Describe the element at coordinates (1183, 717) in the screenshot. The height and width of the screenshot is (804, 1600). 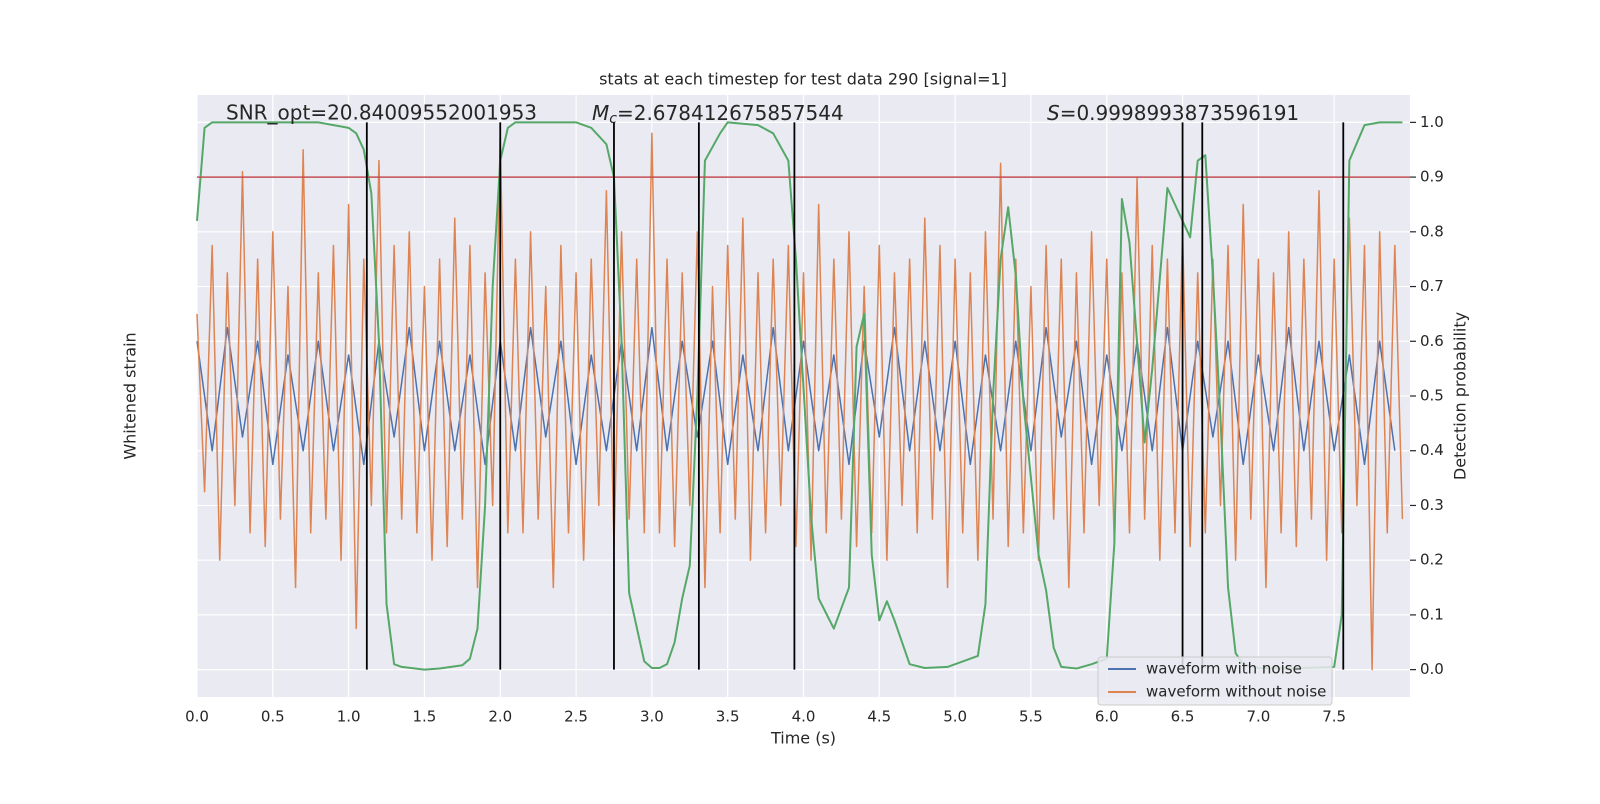
I see `x-tick-label: 6.5` at that location.